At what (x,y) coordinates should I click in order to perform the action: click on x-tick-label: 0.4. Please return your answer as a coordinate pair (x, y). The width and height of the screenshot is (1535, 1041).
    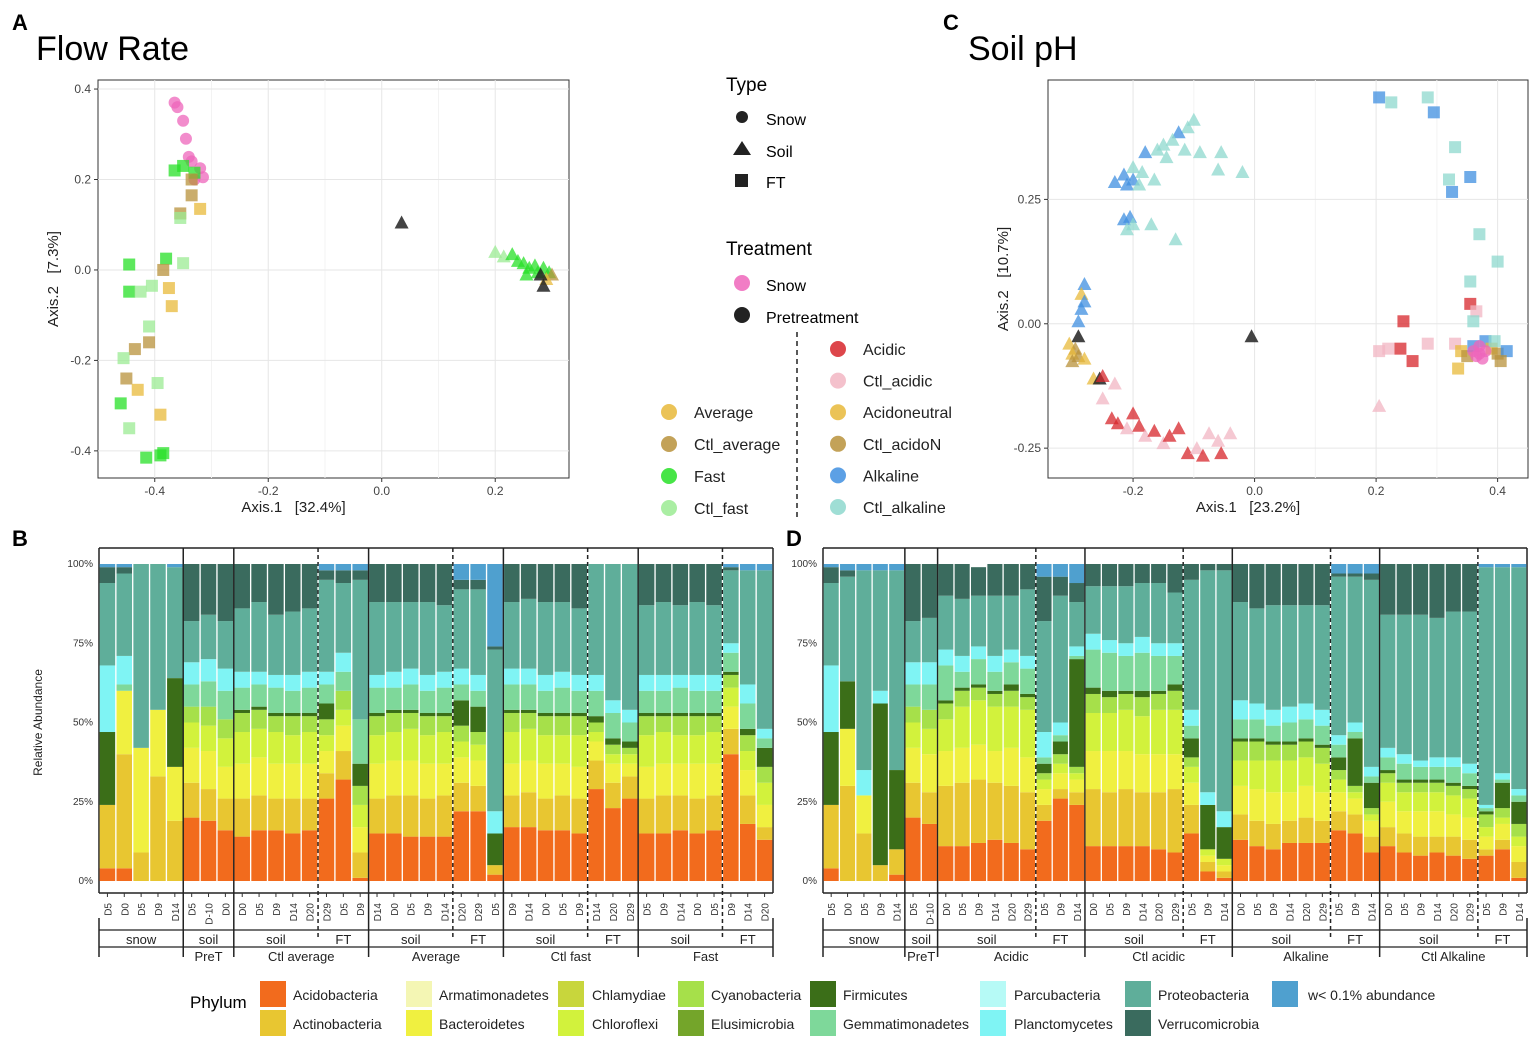
    Looking at the image, I should click on (1497, 491).